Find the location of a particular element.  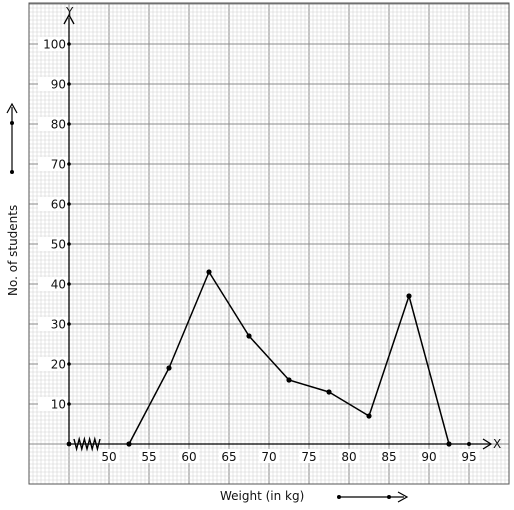

x-tick-label: 55 is located at coordinates (148, 457).